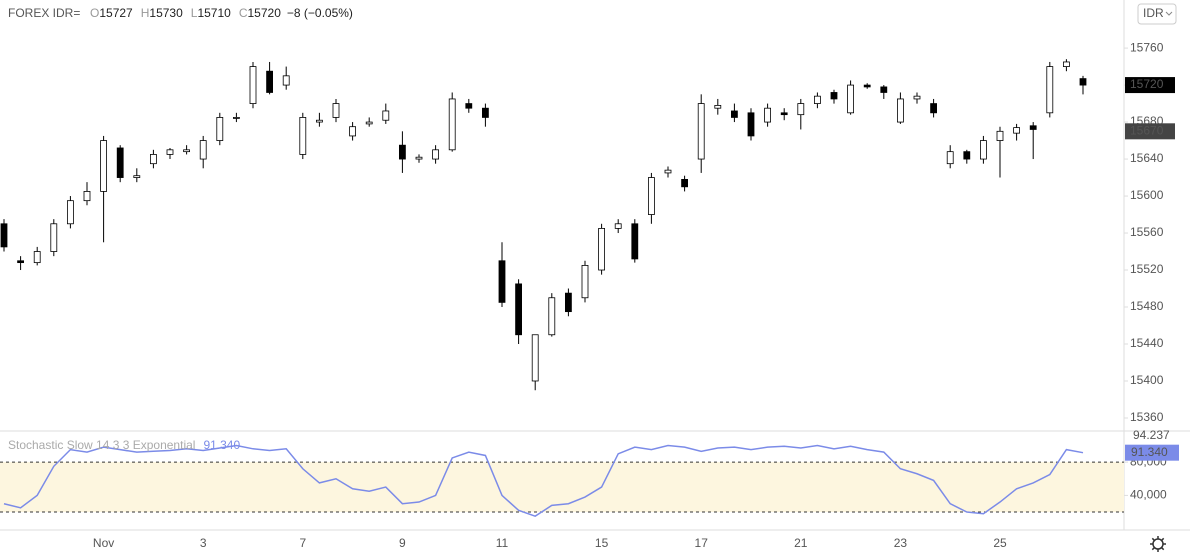 Image resolution: width=1190 pixels, height=556 pixels. Describe the element at coordinates (1147, 158) in the screenshot. I see `y-tick-label: 15640` at that location.